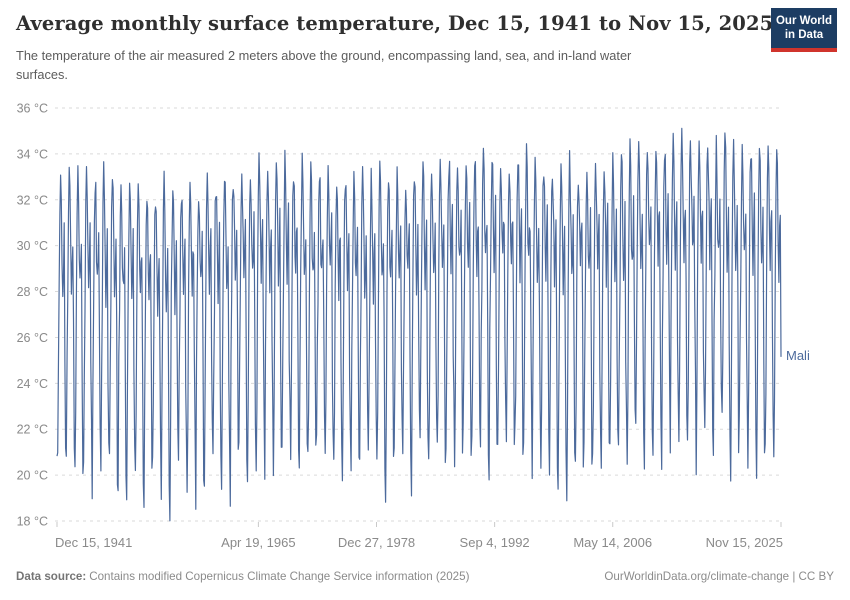 The width and height of the screenshot is (850, 600). I want to click on x-axis-tick-label: Dec 27, 1978, so click(376, 542).